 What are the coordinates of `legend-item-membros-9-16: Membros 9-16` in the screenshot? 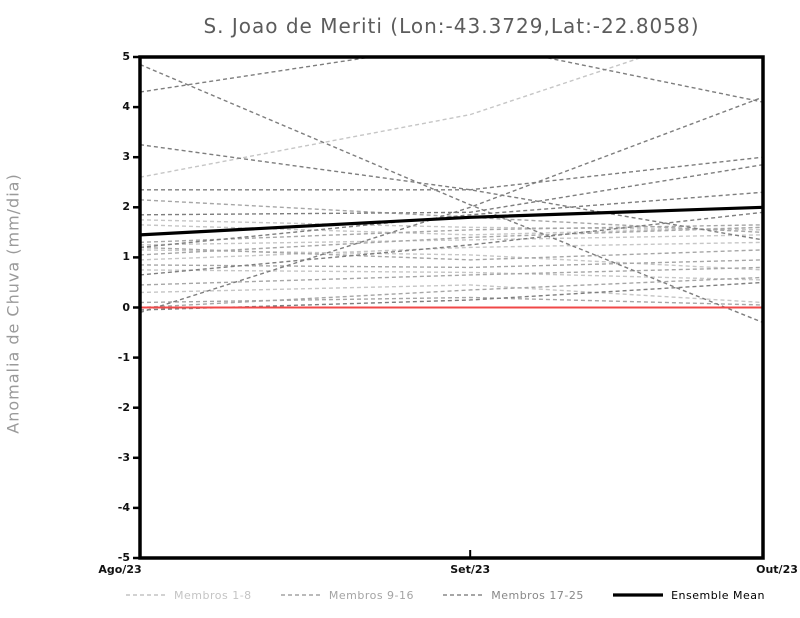 It's located at (347, 595).